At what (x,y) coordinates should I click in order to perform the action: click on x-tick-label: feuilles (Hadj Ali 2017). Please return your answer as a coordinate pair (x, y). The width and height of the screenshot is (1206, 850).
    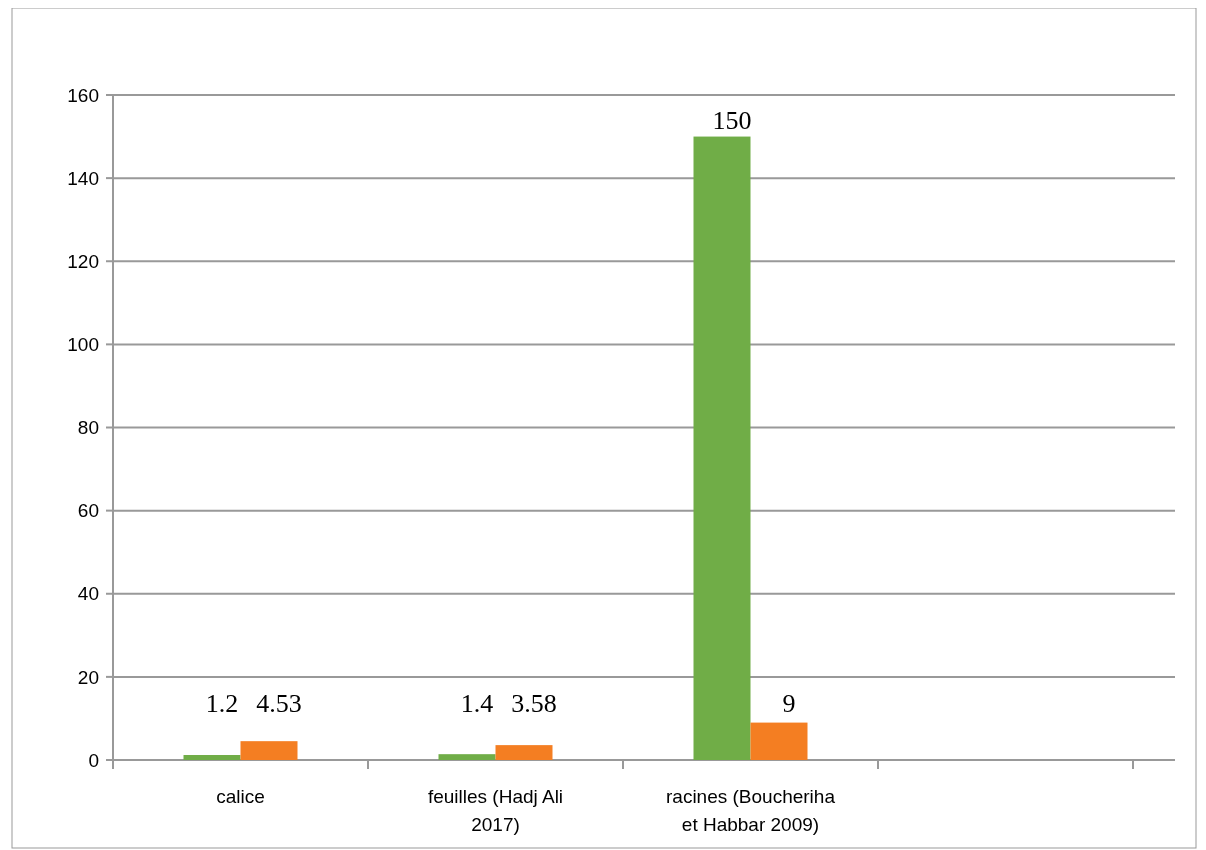
    Looking at the image, I should click on (495, 810).